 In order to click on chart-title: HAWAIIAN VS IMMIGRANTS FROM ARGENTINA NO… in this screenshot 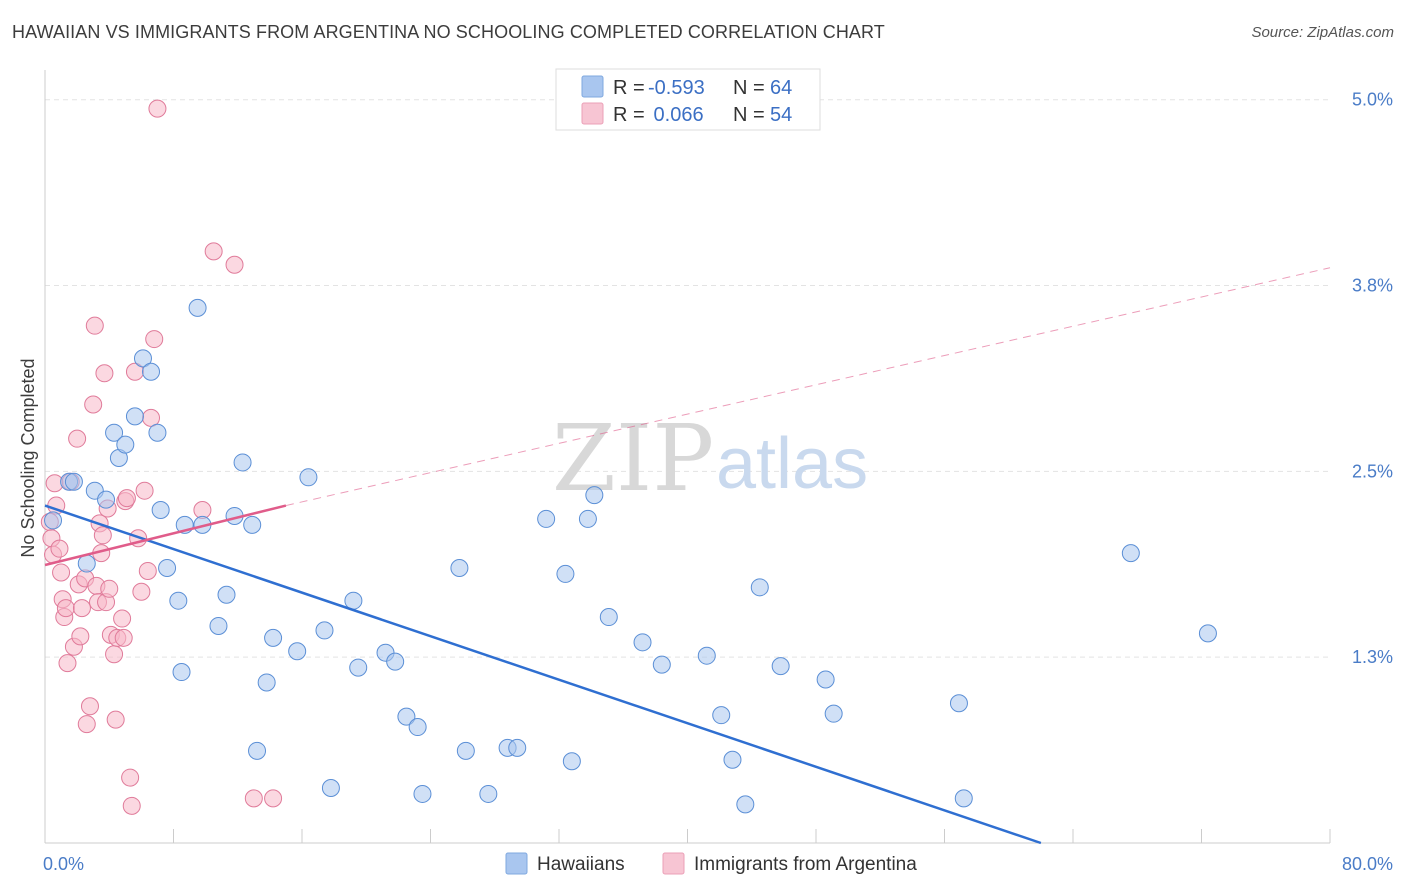, I will do `click(448, 32)`.